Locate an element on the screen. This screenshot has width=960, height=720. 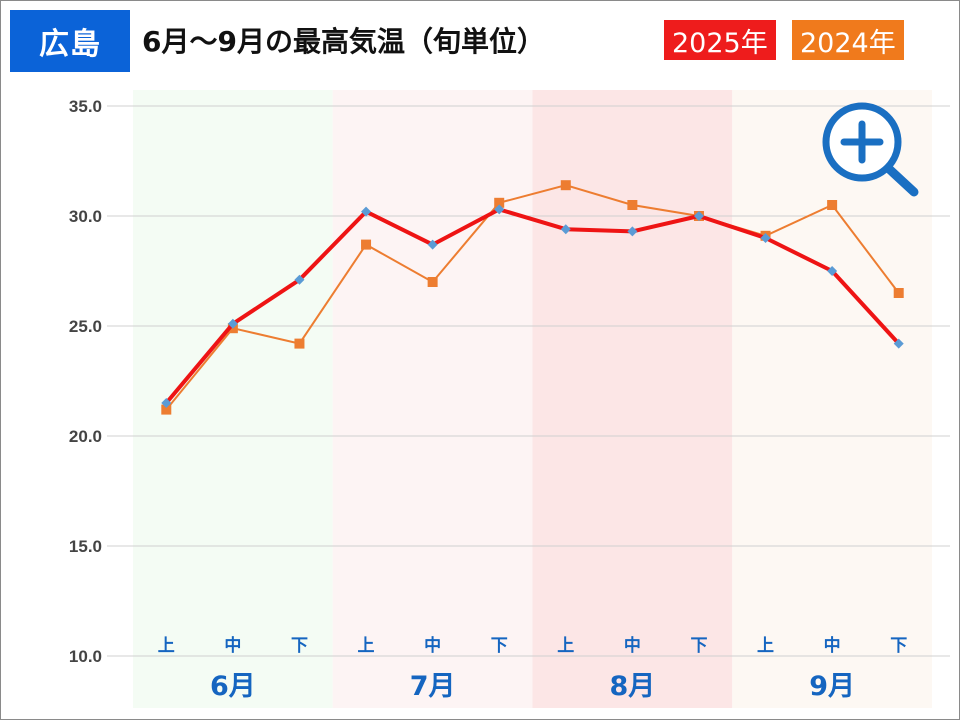
chart-header: 広島 6月～9月の最高気温（旬単位） 2025年 2024年 is located at coordinates (480, 40).